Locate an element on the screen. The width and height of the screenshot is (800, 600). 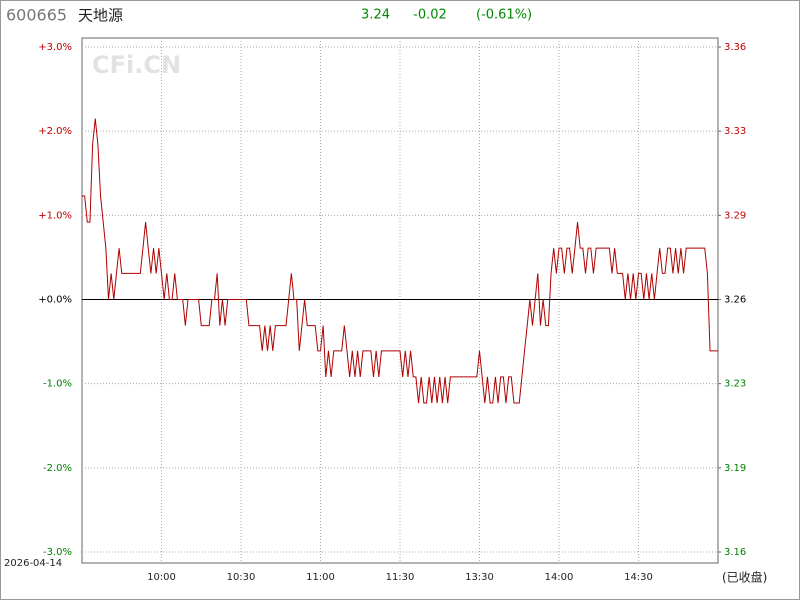
stock-name: 天地源 is located at coordinates (100, 16).